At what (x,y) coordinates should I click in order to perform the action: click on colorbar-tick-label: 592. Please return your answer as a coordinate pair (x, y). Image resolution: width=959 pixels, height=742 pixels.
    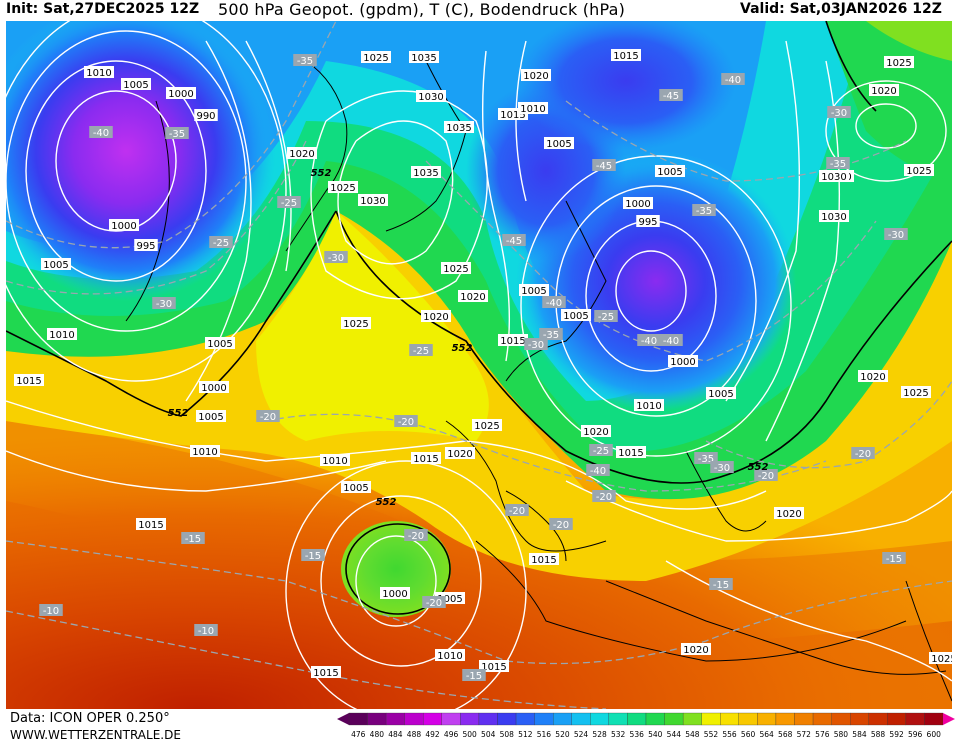
    Looking at the image, I should click on (896, 734).